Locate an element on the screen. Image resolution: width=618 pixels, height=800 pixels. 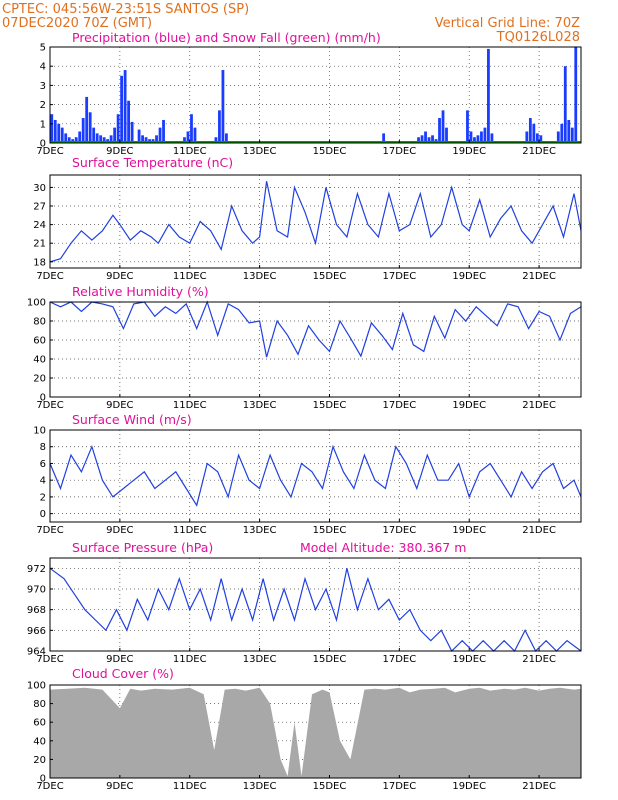
wind-xtick-1: 9DEC is located at coordinates (119, 530).